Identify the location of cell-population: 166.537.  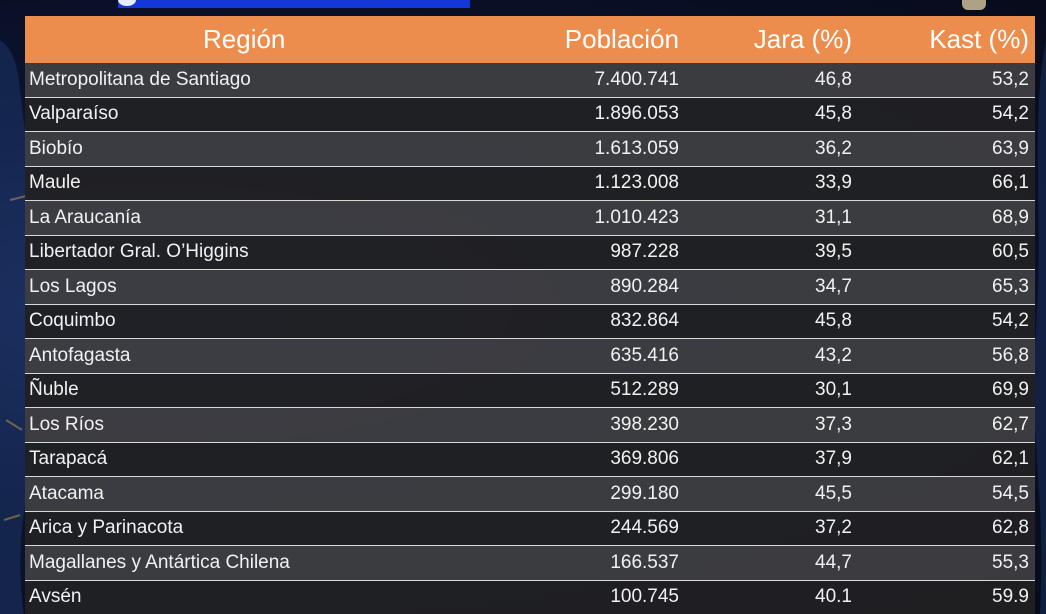
(644, 562).